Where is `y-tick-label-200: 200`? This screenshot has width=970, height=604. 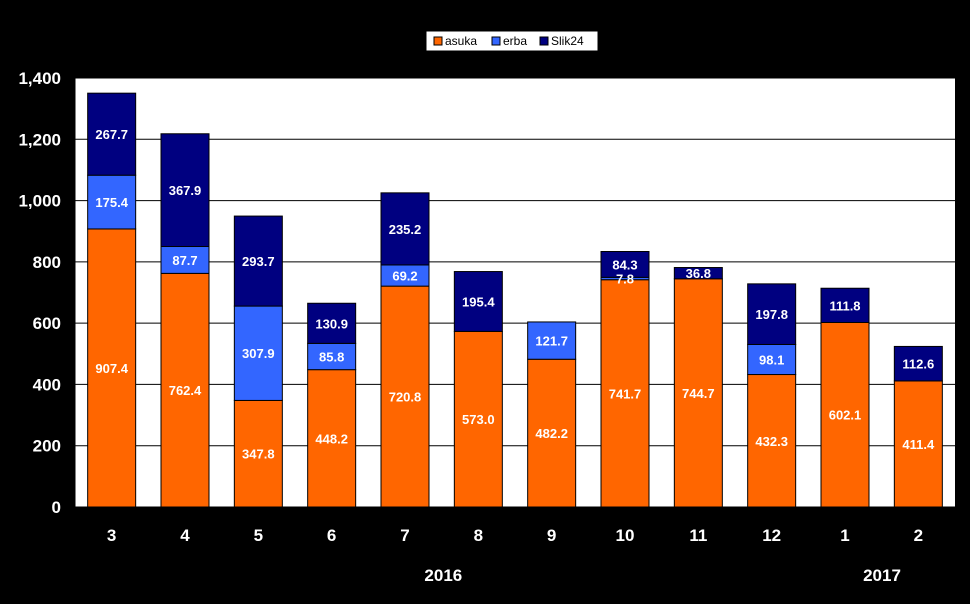
y-tick-label-200: 200 is located at coordinates (47, 446).